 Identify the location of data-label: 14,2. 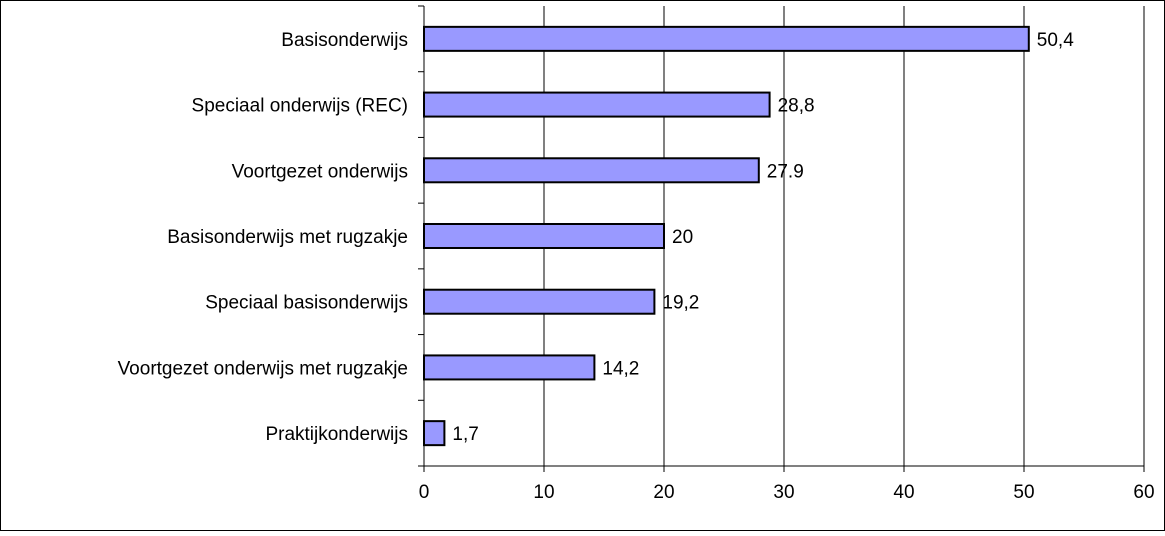
(620, 368).